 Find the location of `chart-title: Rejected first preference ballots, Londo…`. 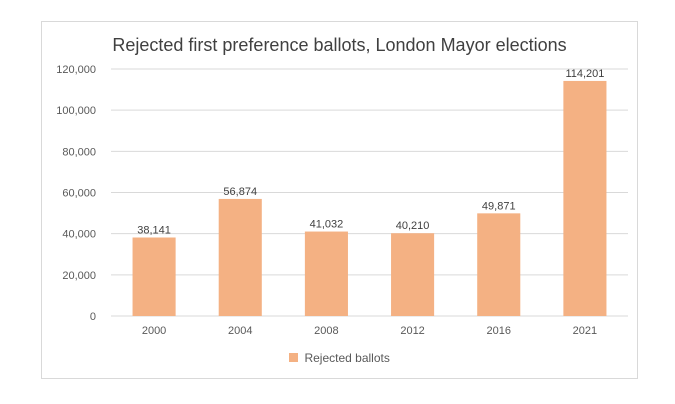

chart-title: Rejected first preference ballots, Londo… is located at coordinates (339, 45).